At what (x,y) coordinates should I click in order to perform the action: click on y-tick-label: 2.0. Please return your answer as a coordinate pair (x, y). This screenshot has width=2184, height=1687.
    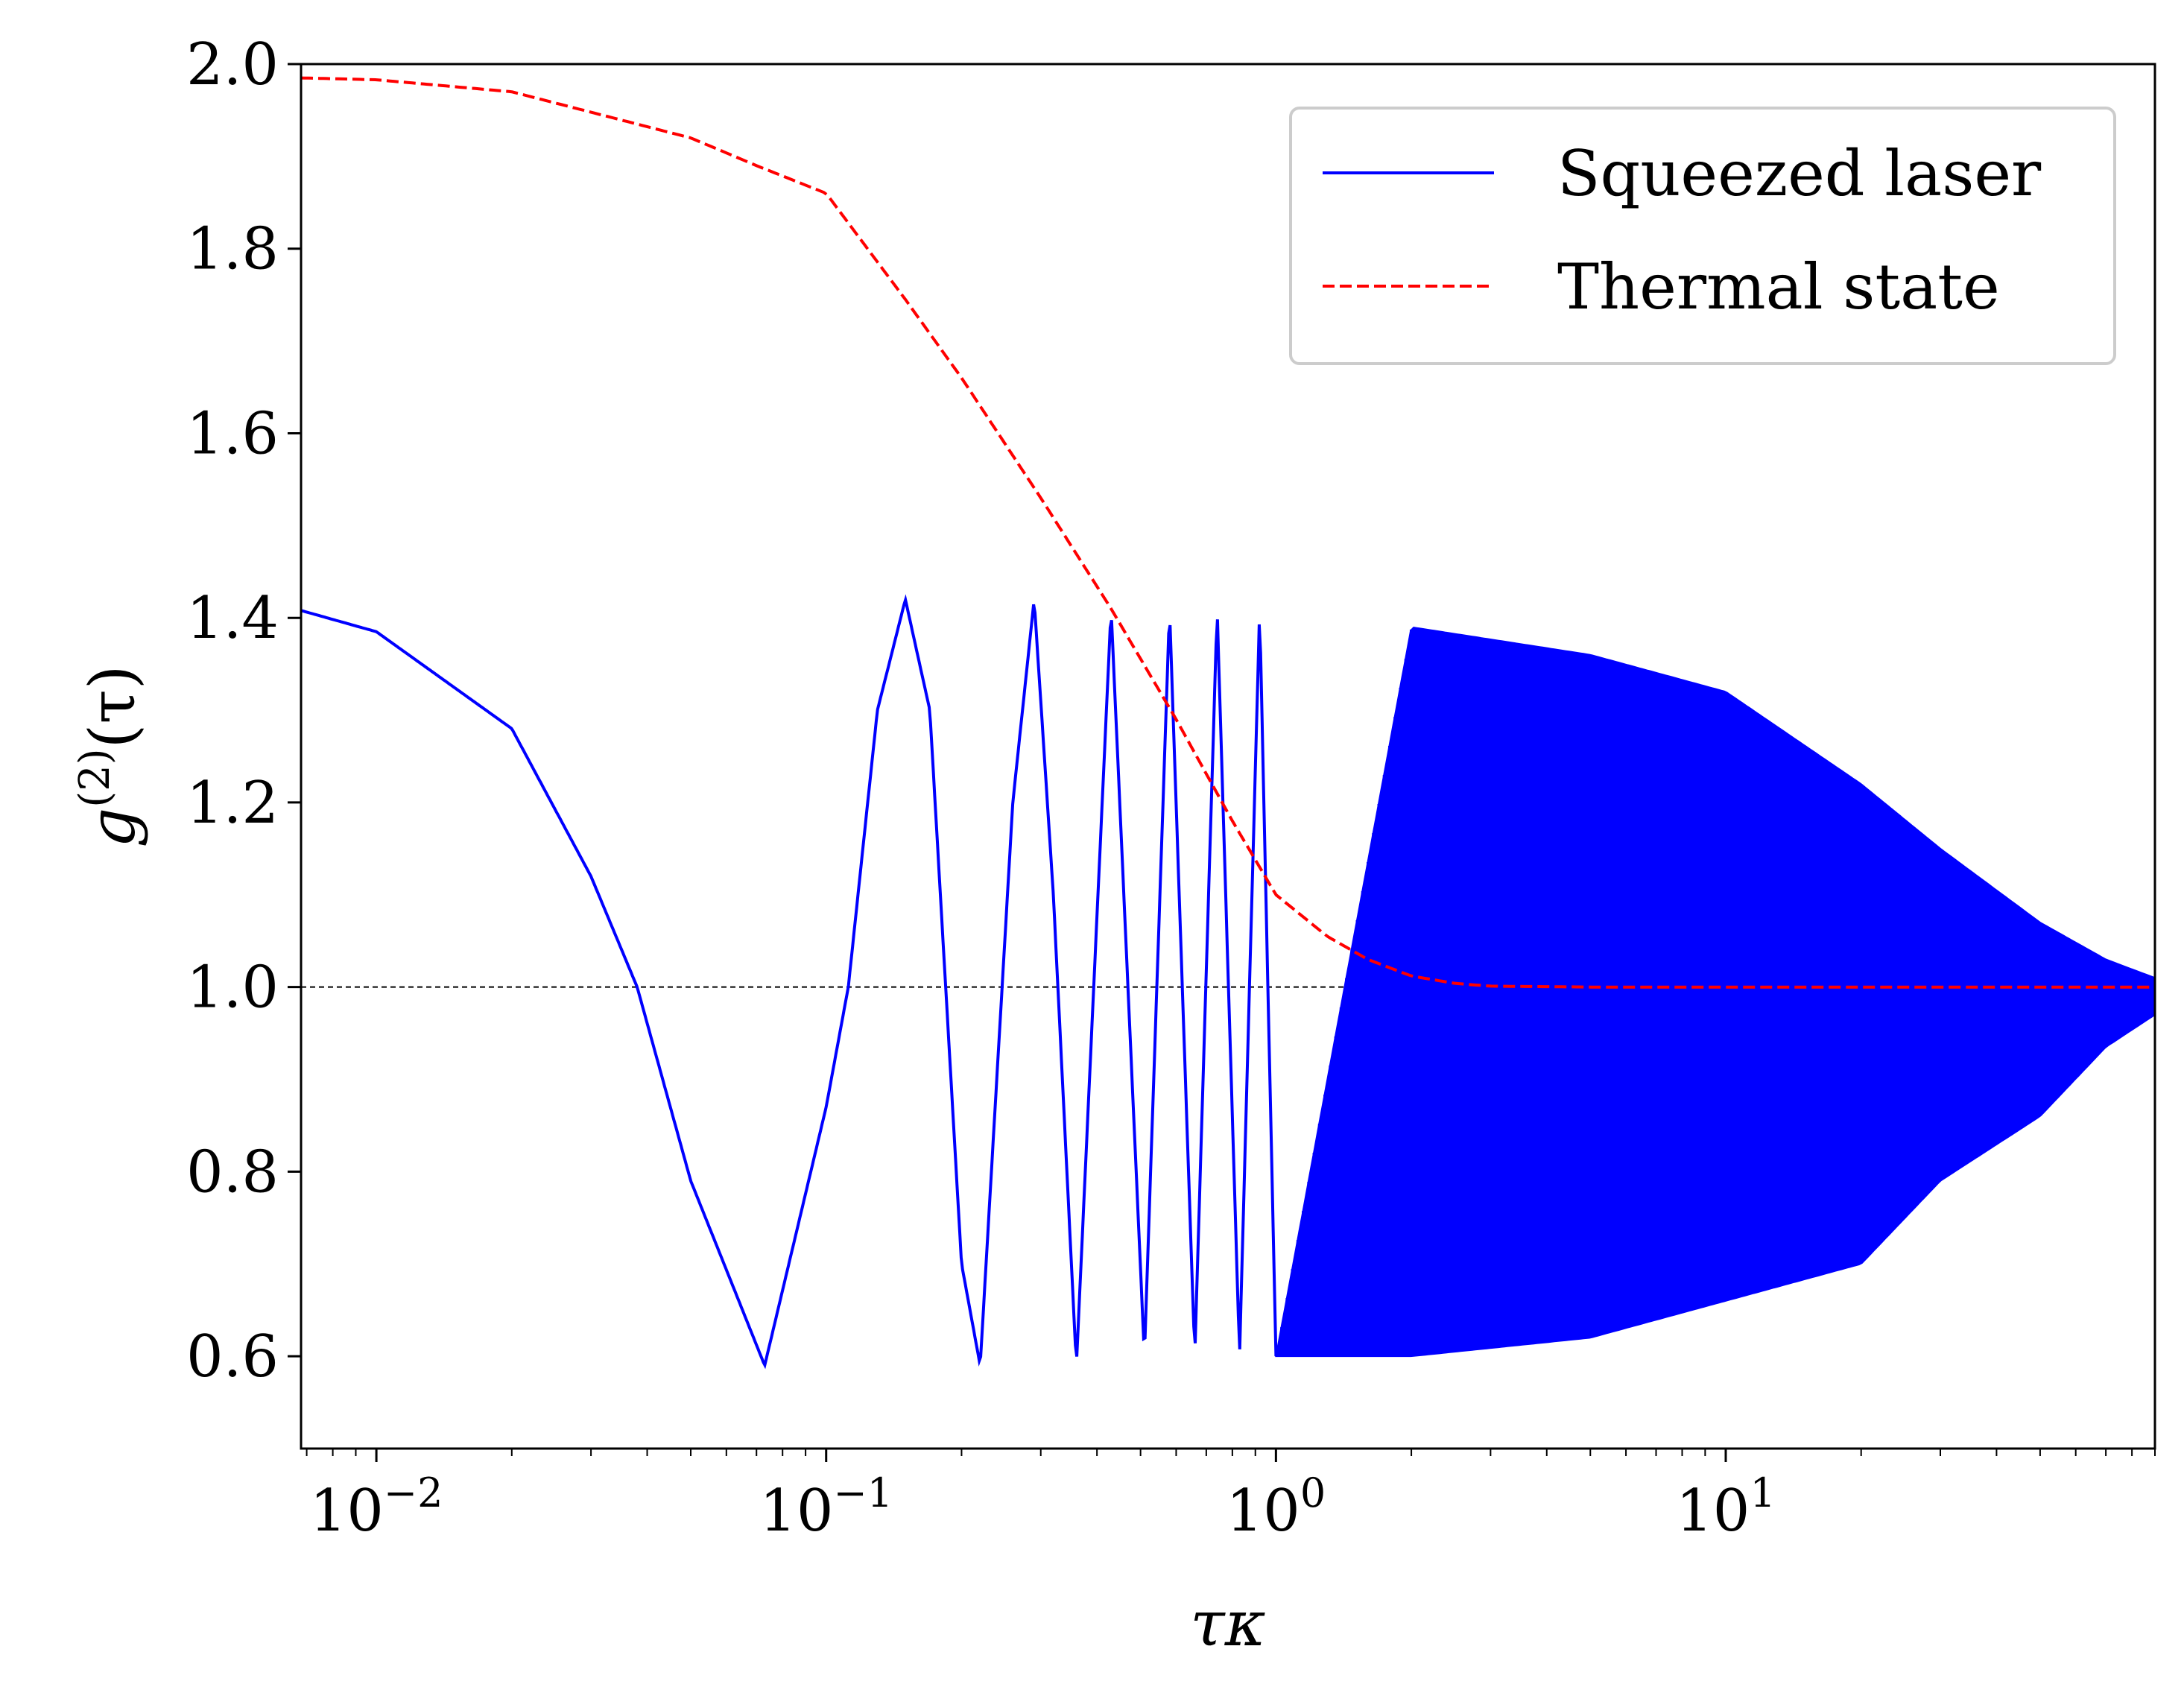
    Looking at the image, I should click on (232, 64).